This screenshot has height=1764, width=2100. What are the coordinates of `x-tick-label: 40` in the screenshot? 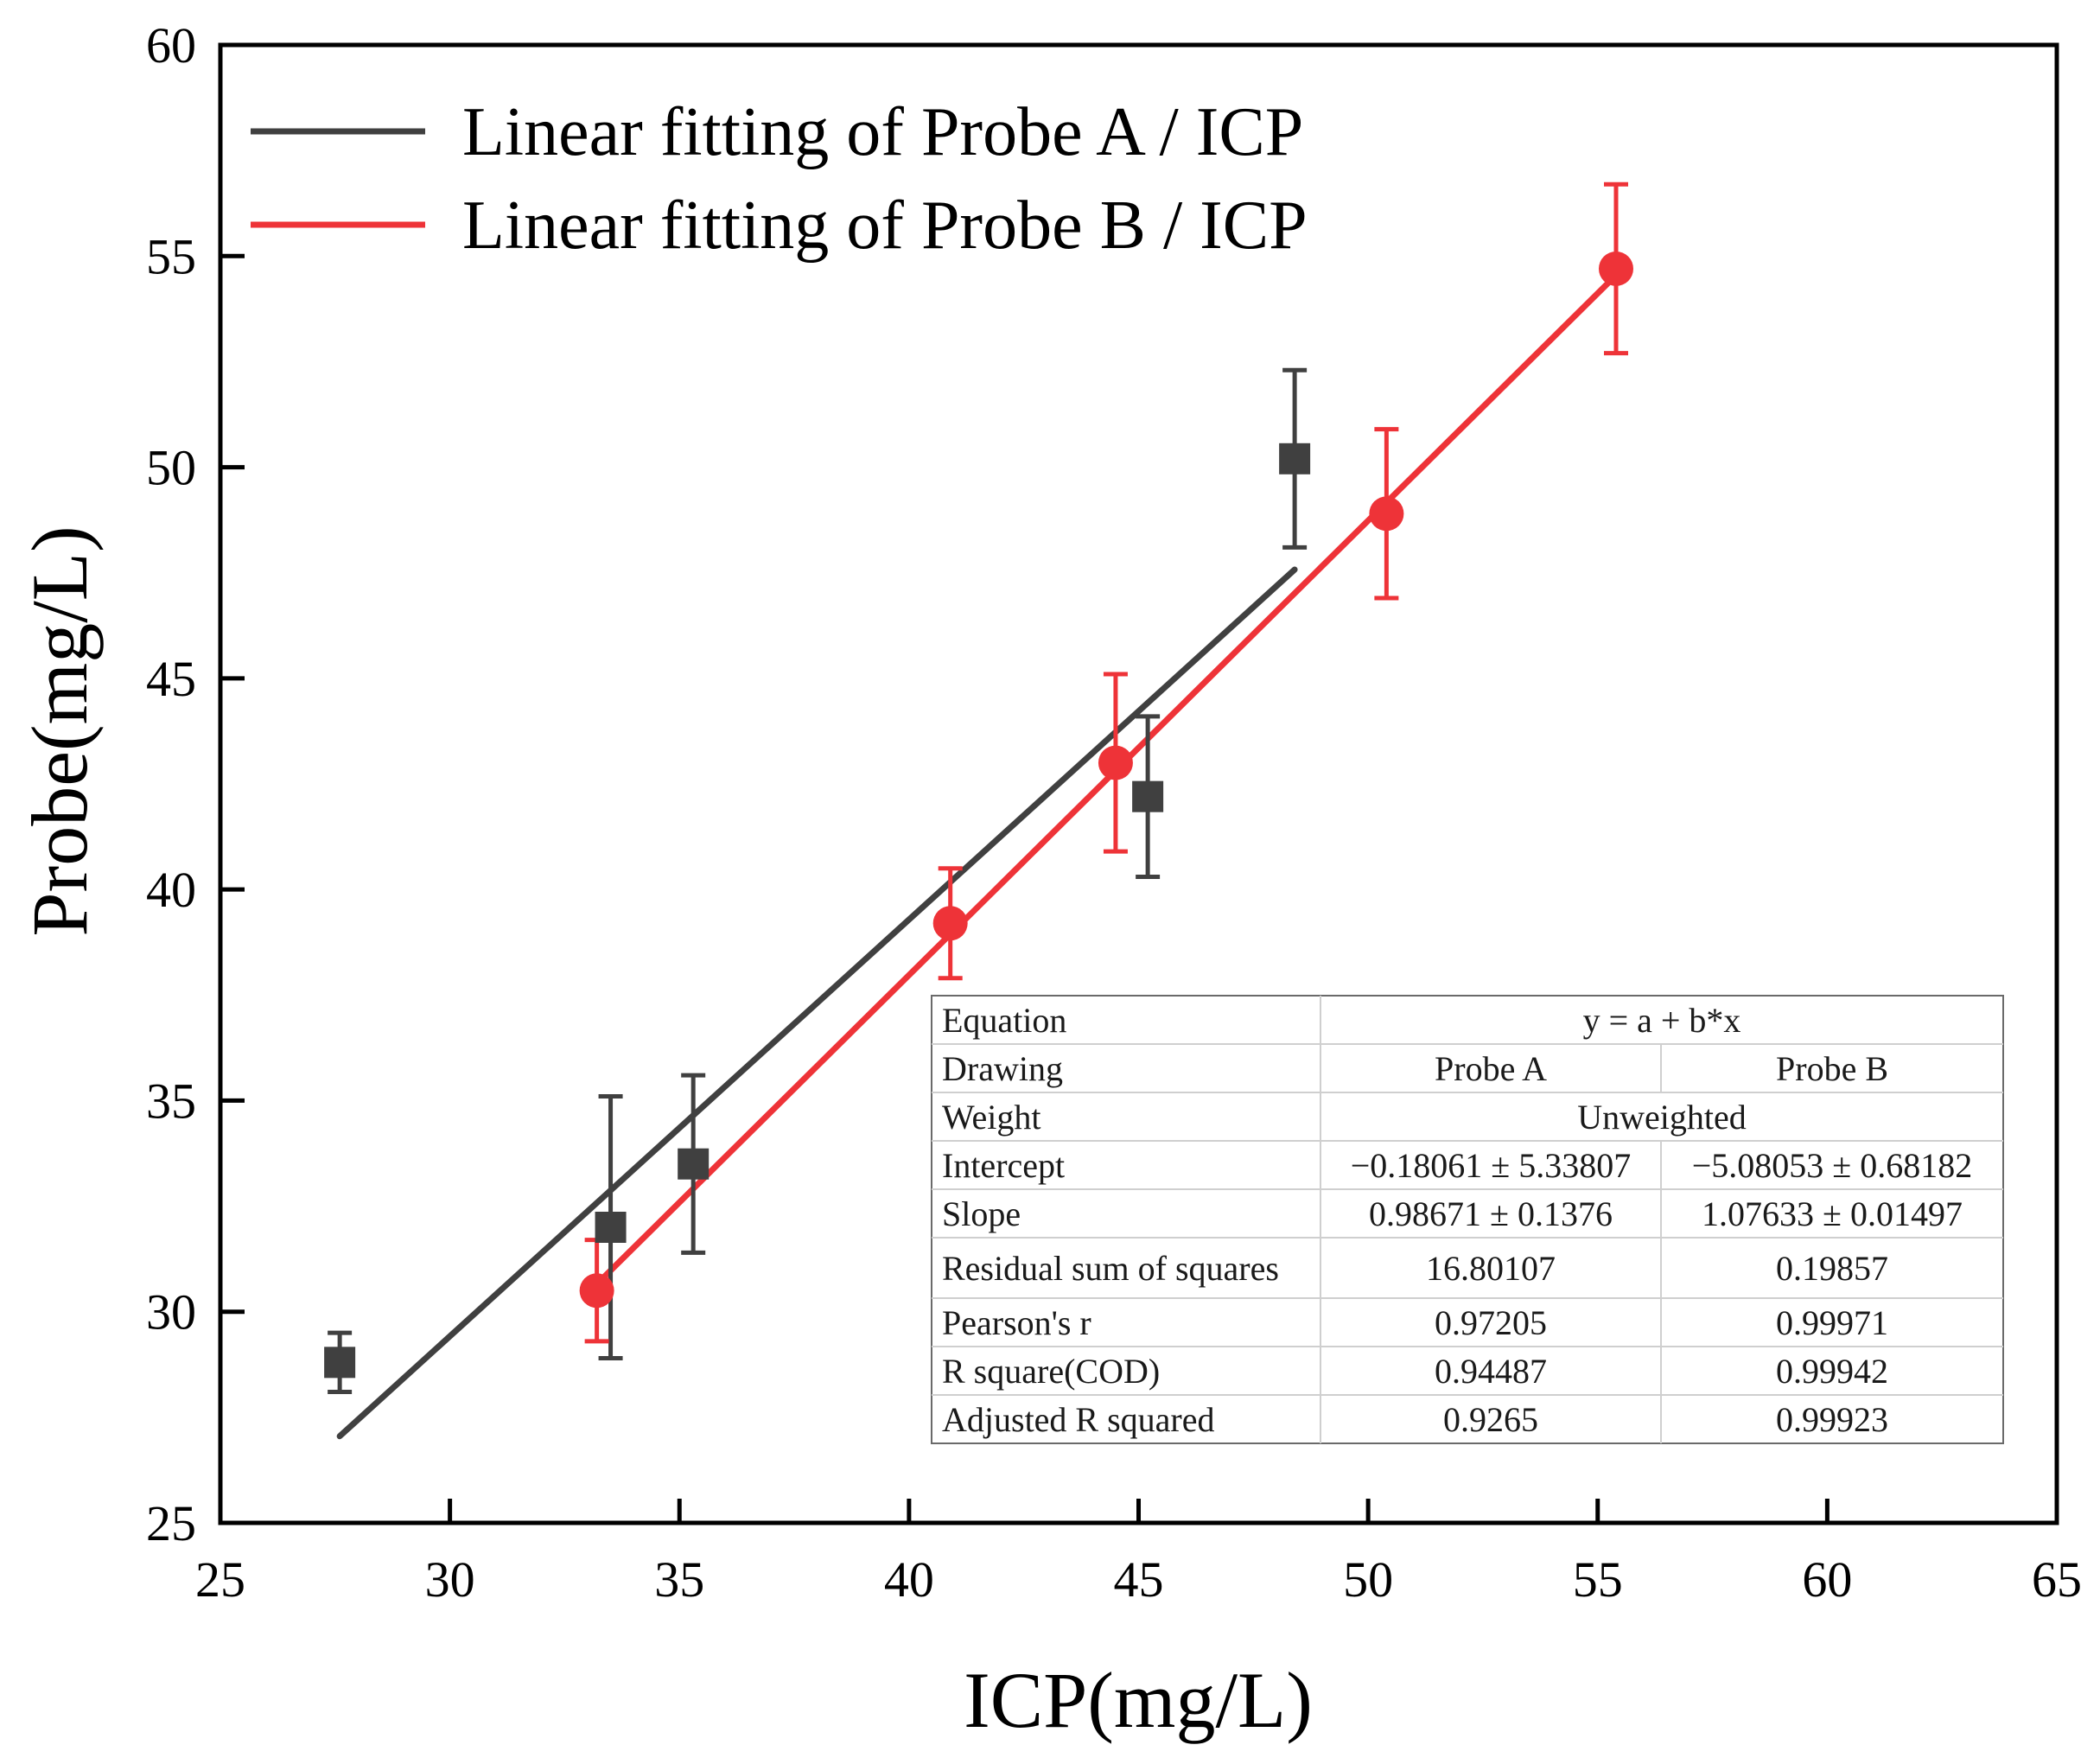 It's located at (909, 1579).